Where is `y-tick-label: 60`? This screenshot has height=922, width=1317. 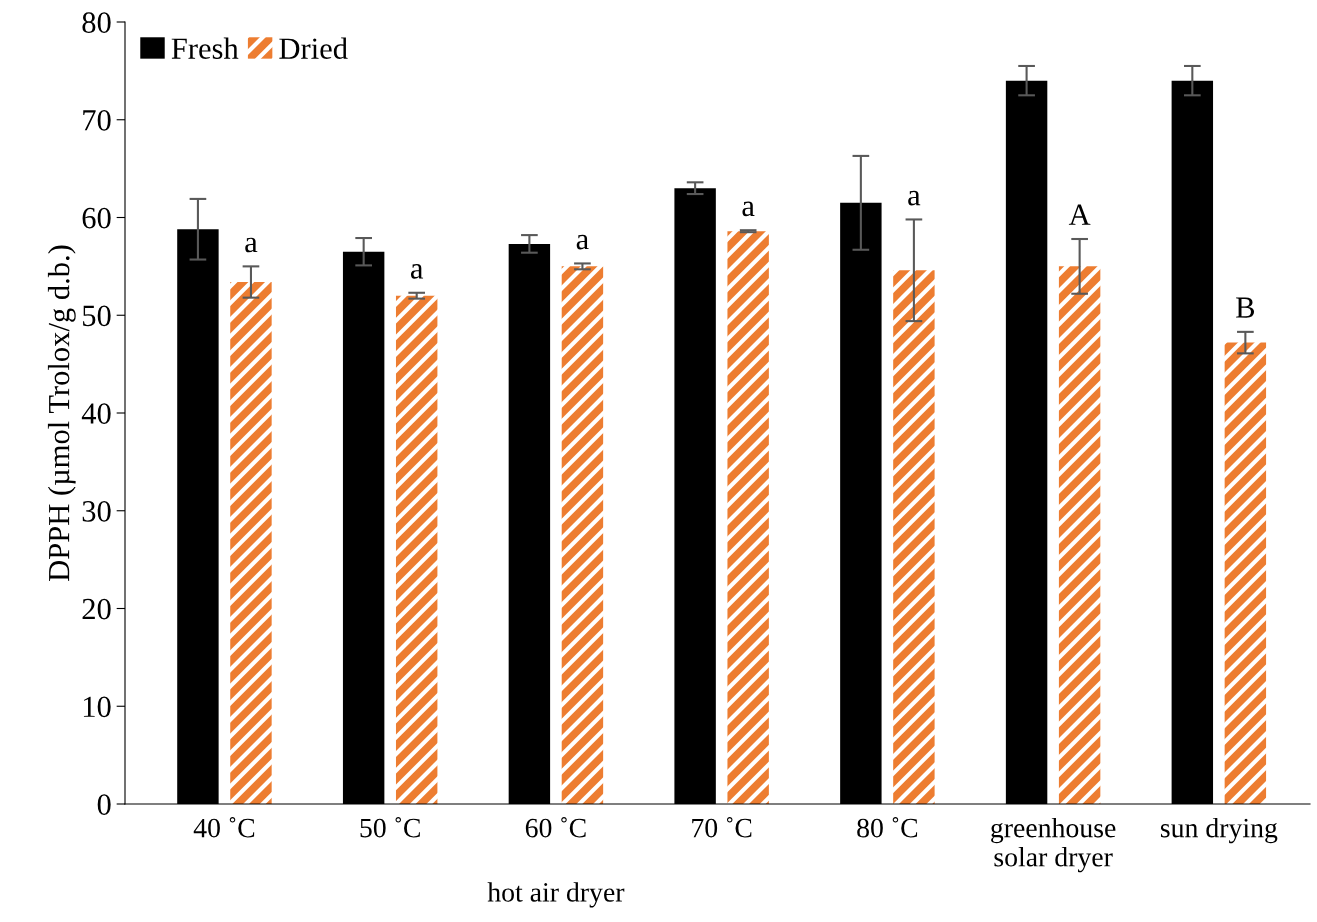 y-tick-label: 60 is located at coordinates (96, 218).